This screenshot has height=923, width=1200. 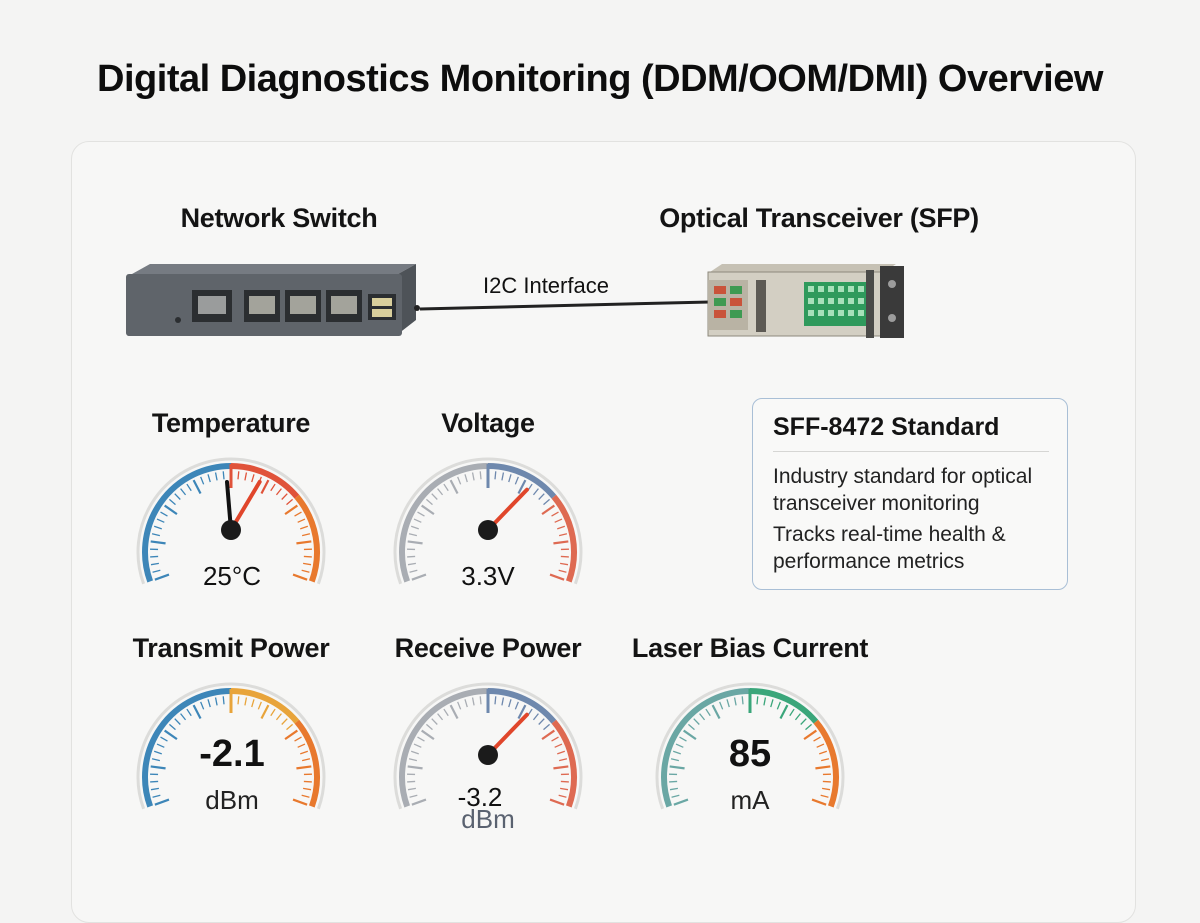 What do you see at coordinates (911, 451) in the screenshot?
I see `info-divider` at bounding box center [911, 451].